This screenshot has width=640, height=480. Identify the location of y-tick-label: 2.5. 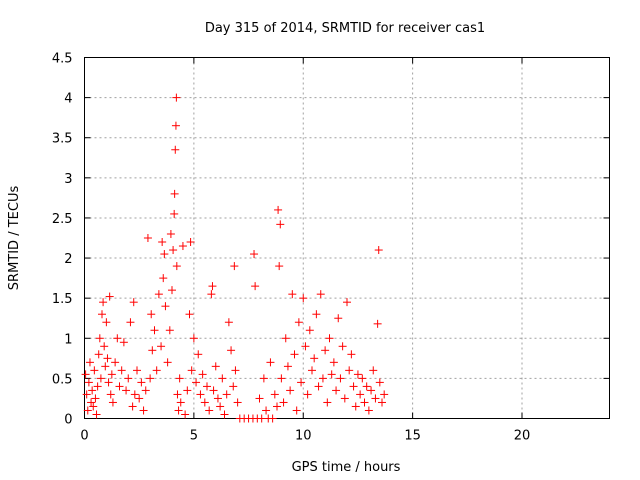
(62, 219).